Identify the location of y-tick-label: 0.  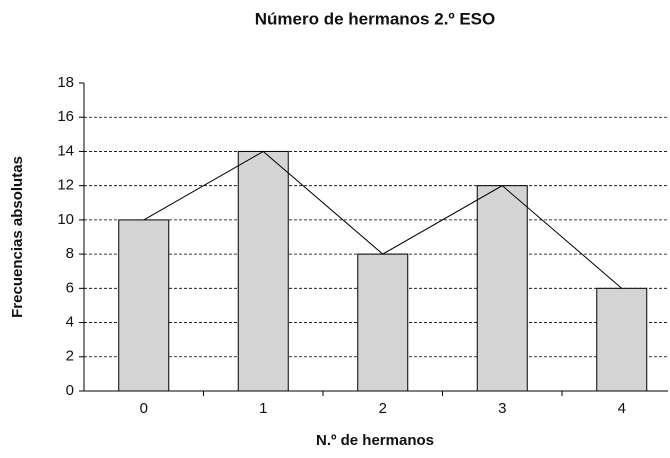
(70, 390).